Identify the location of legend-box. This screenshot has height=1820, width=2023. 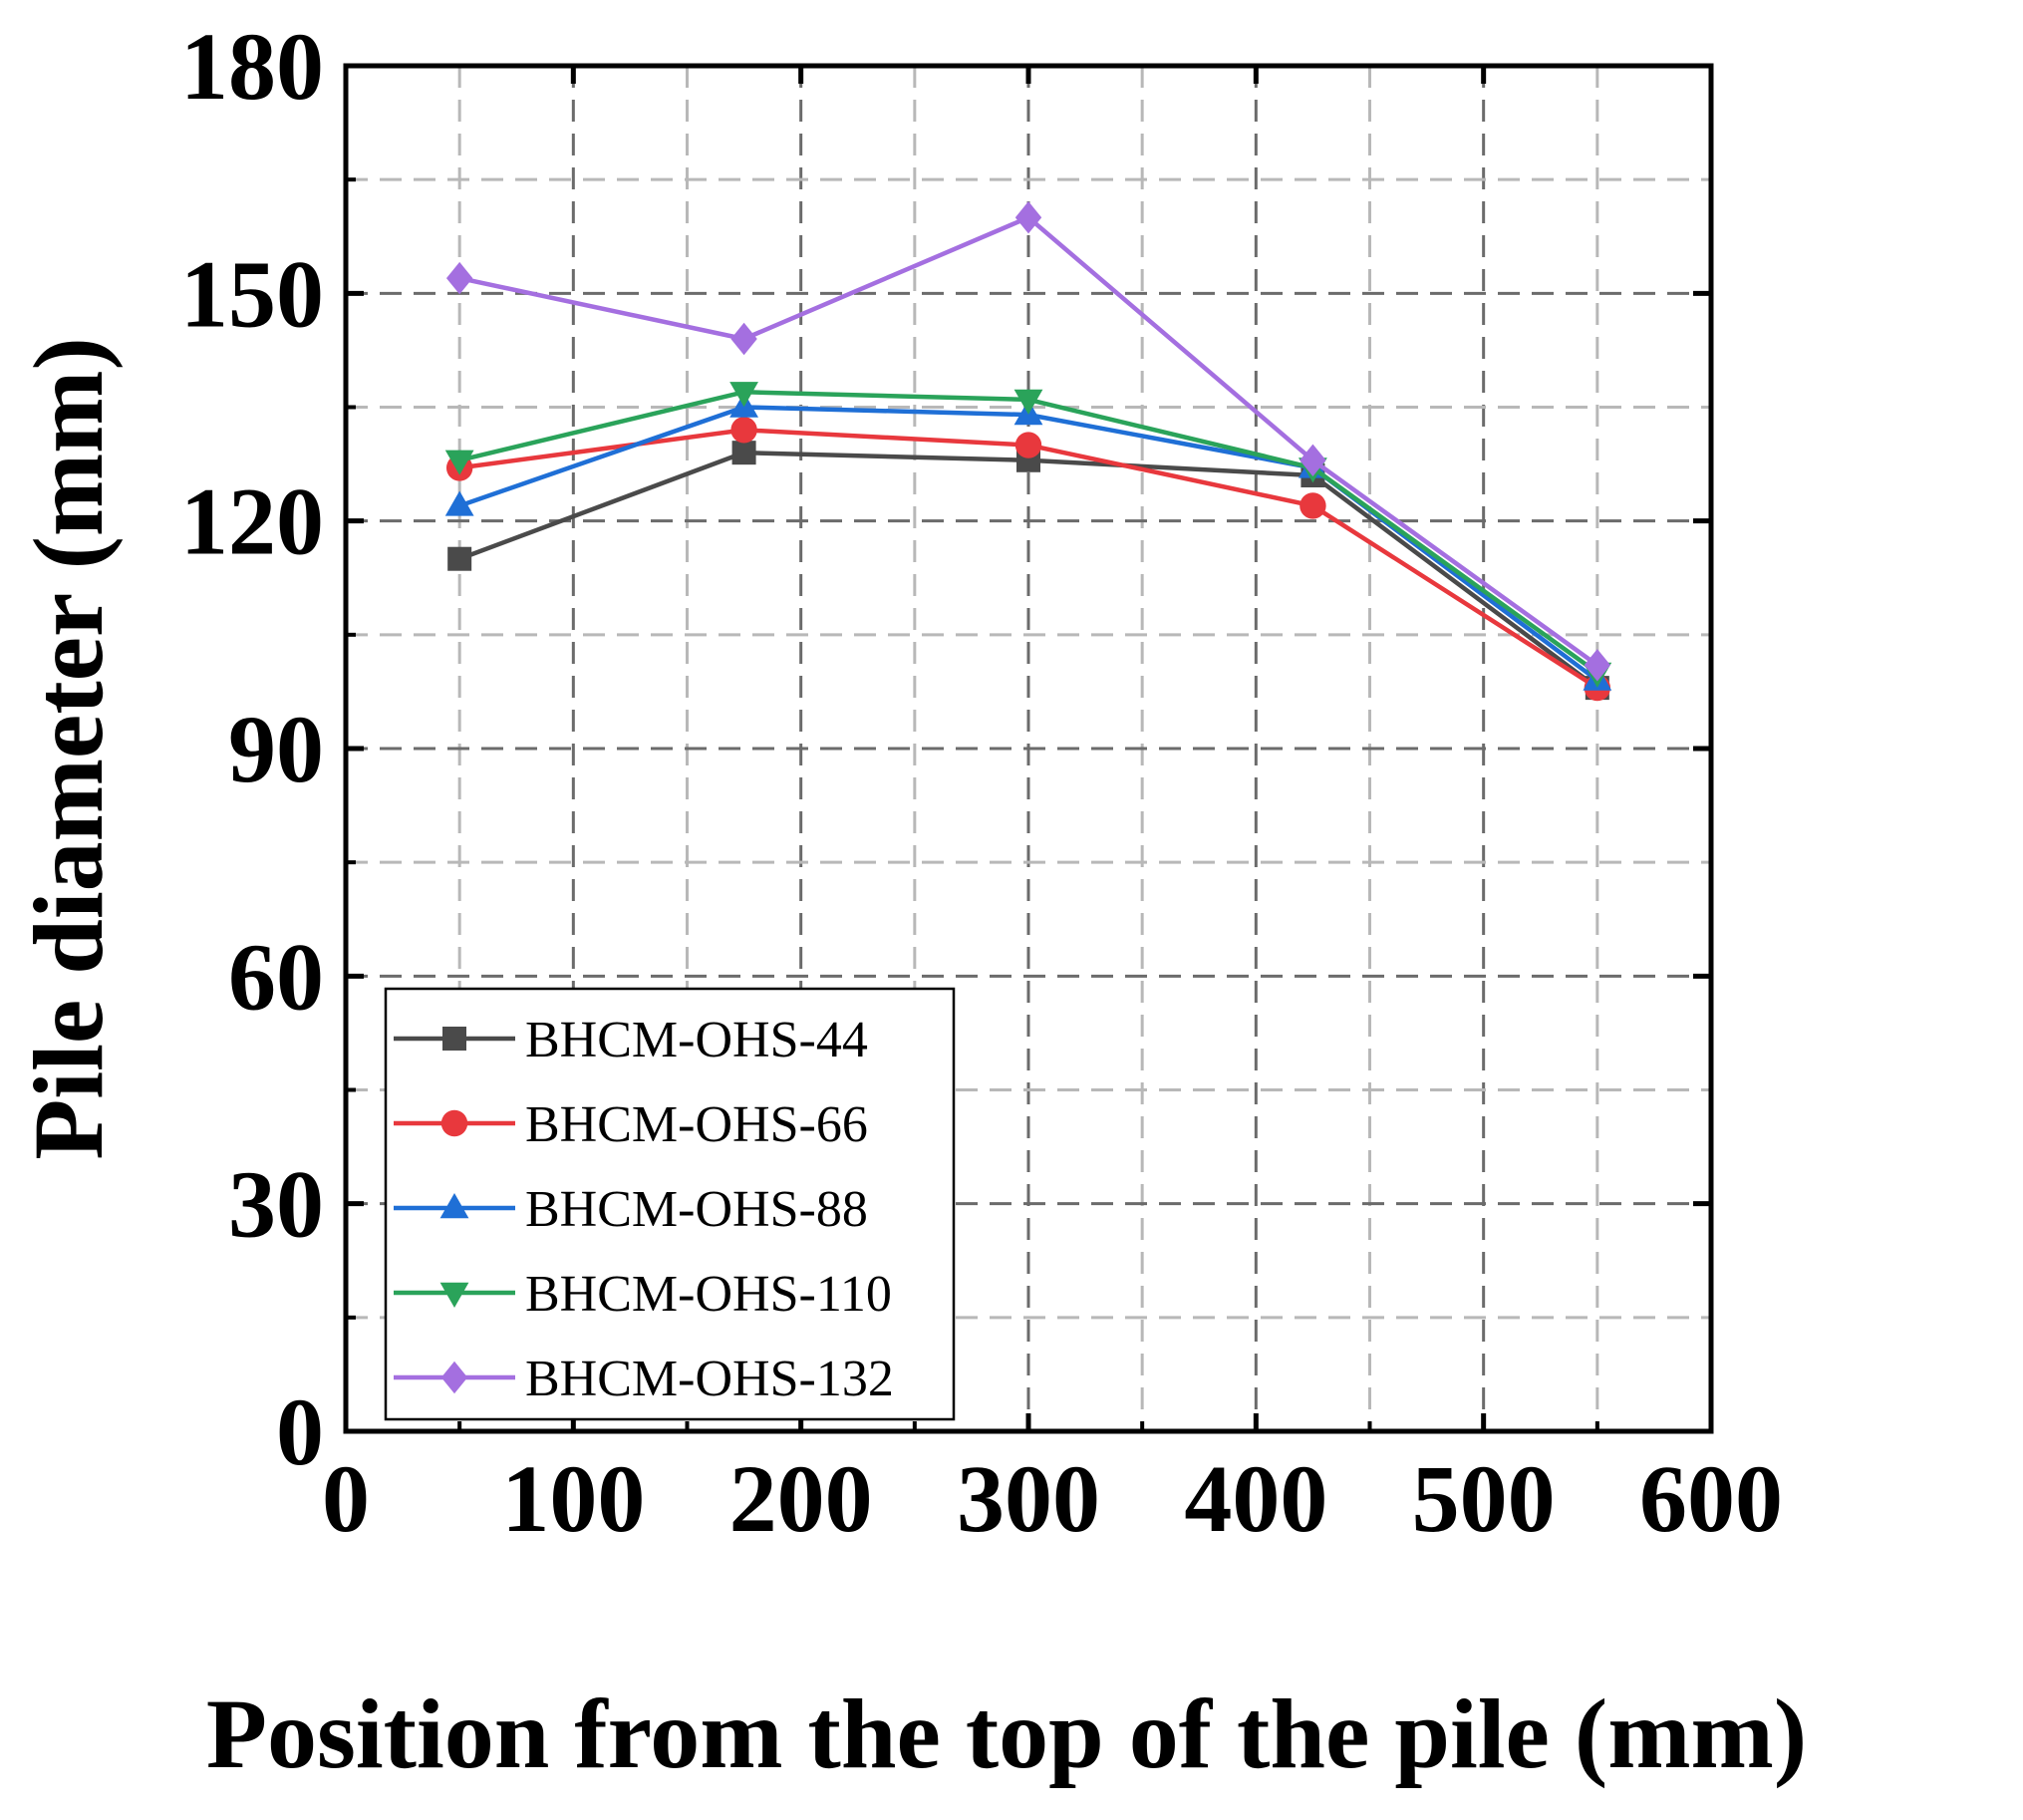
(670, 1204).